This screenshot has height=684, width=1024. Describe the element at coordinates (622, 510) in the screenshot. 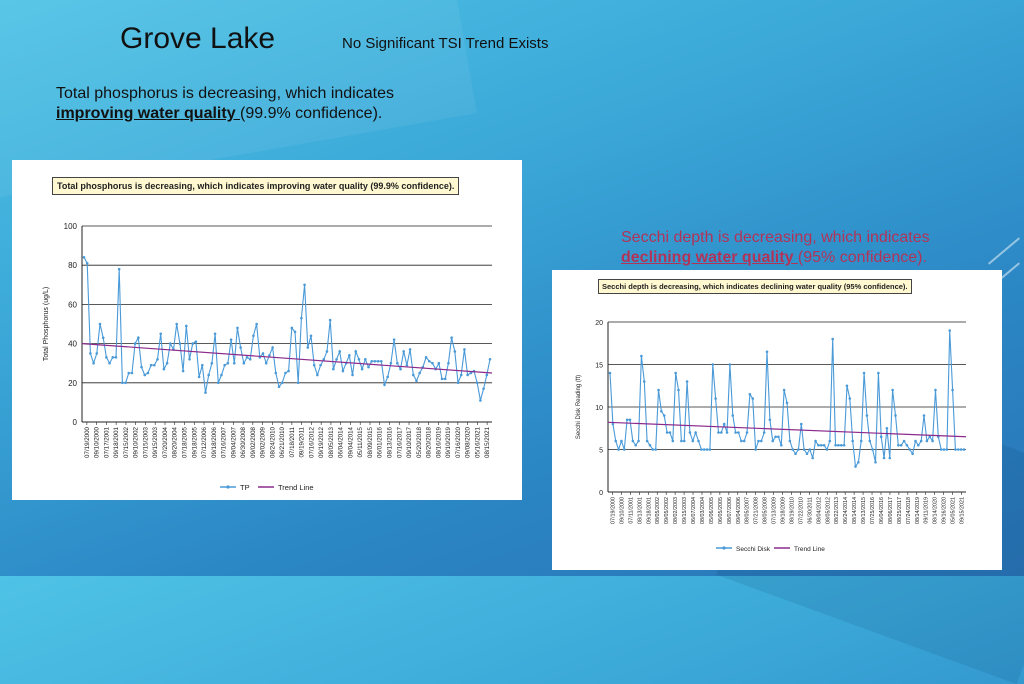

I see `secchi-x-tick-label: 09/10/2000` at that location.